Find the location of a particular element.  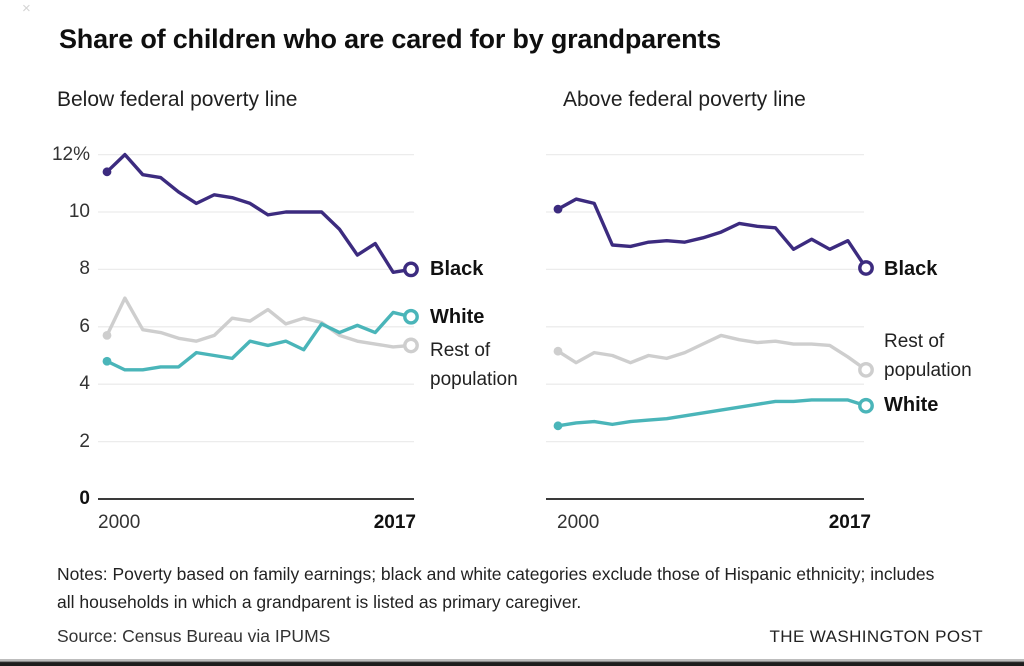

left-chart-title: Below federal poverty line is located at coordinates (177, 99).